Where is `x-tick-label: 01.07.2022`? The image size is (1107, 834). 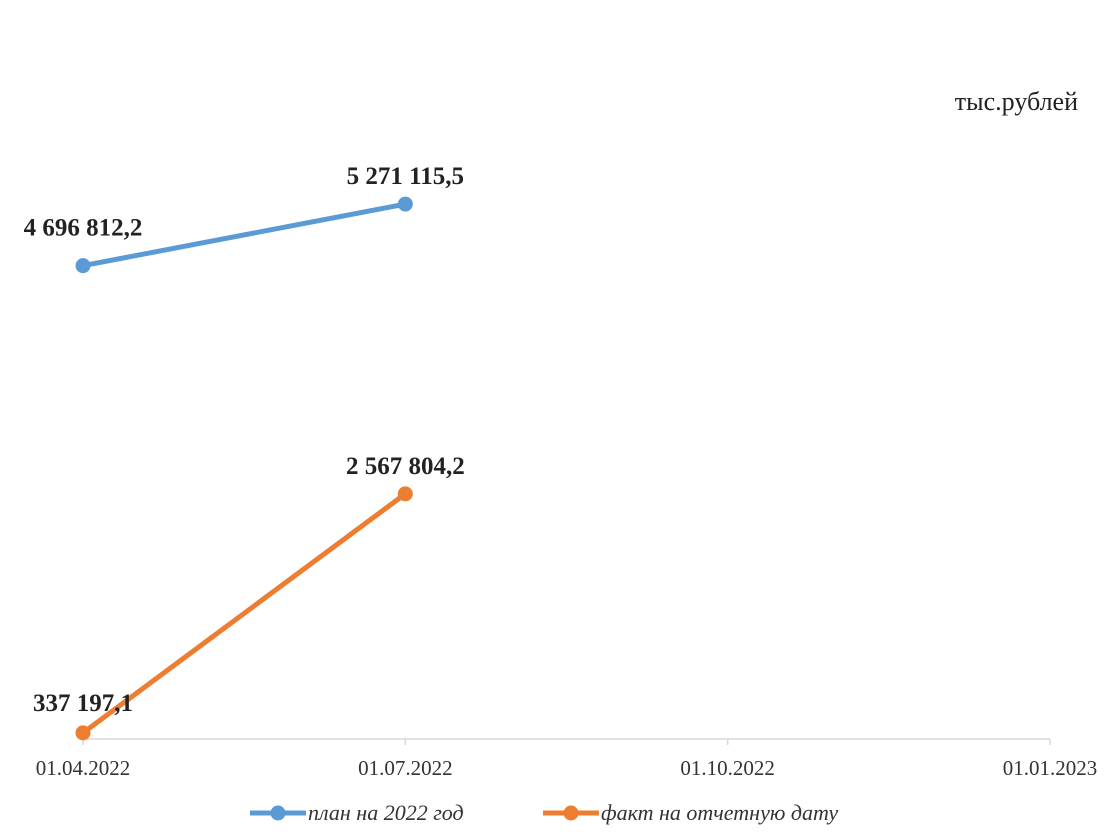 x-tick-label: 01.07.2022 is located at coordinates (405, 768).